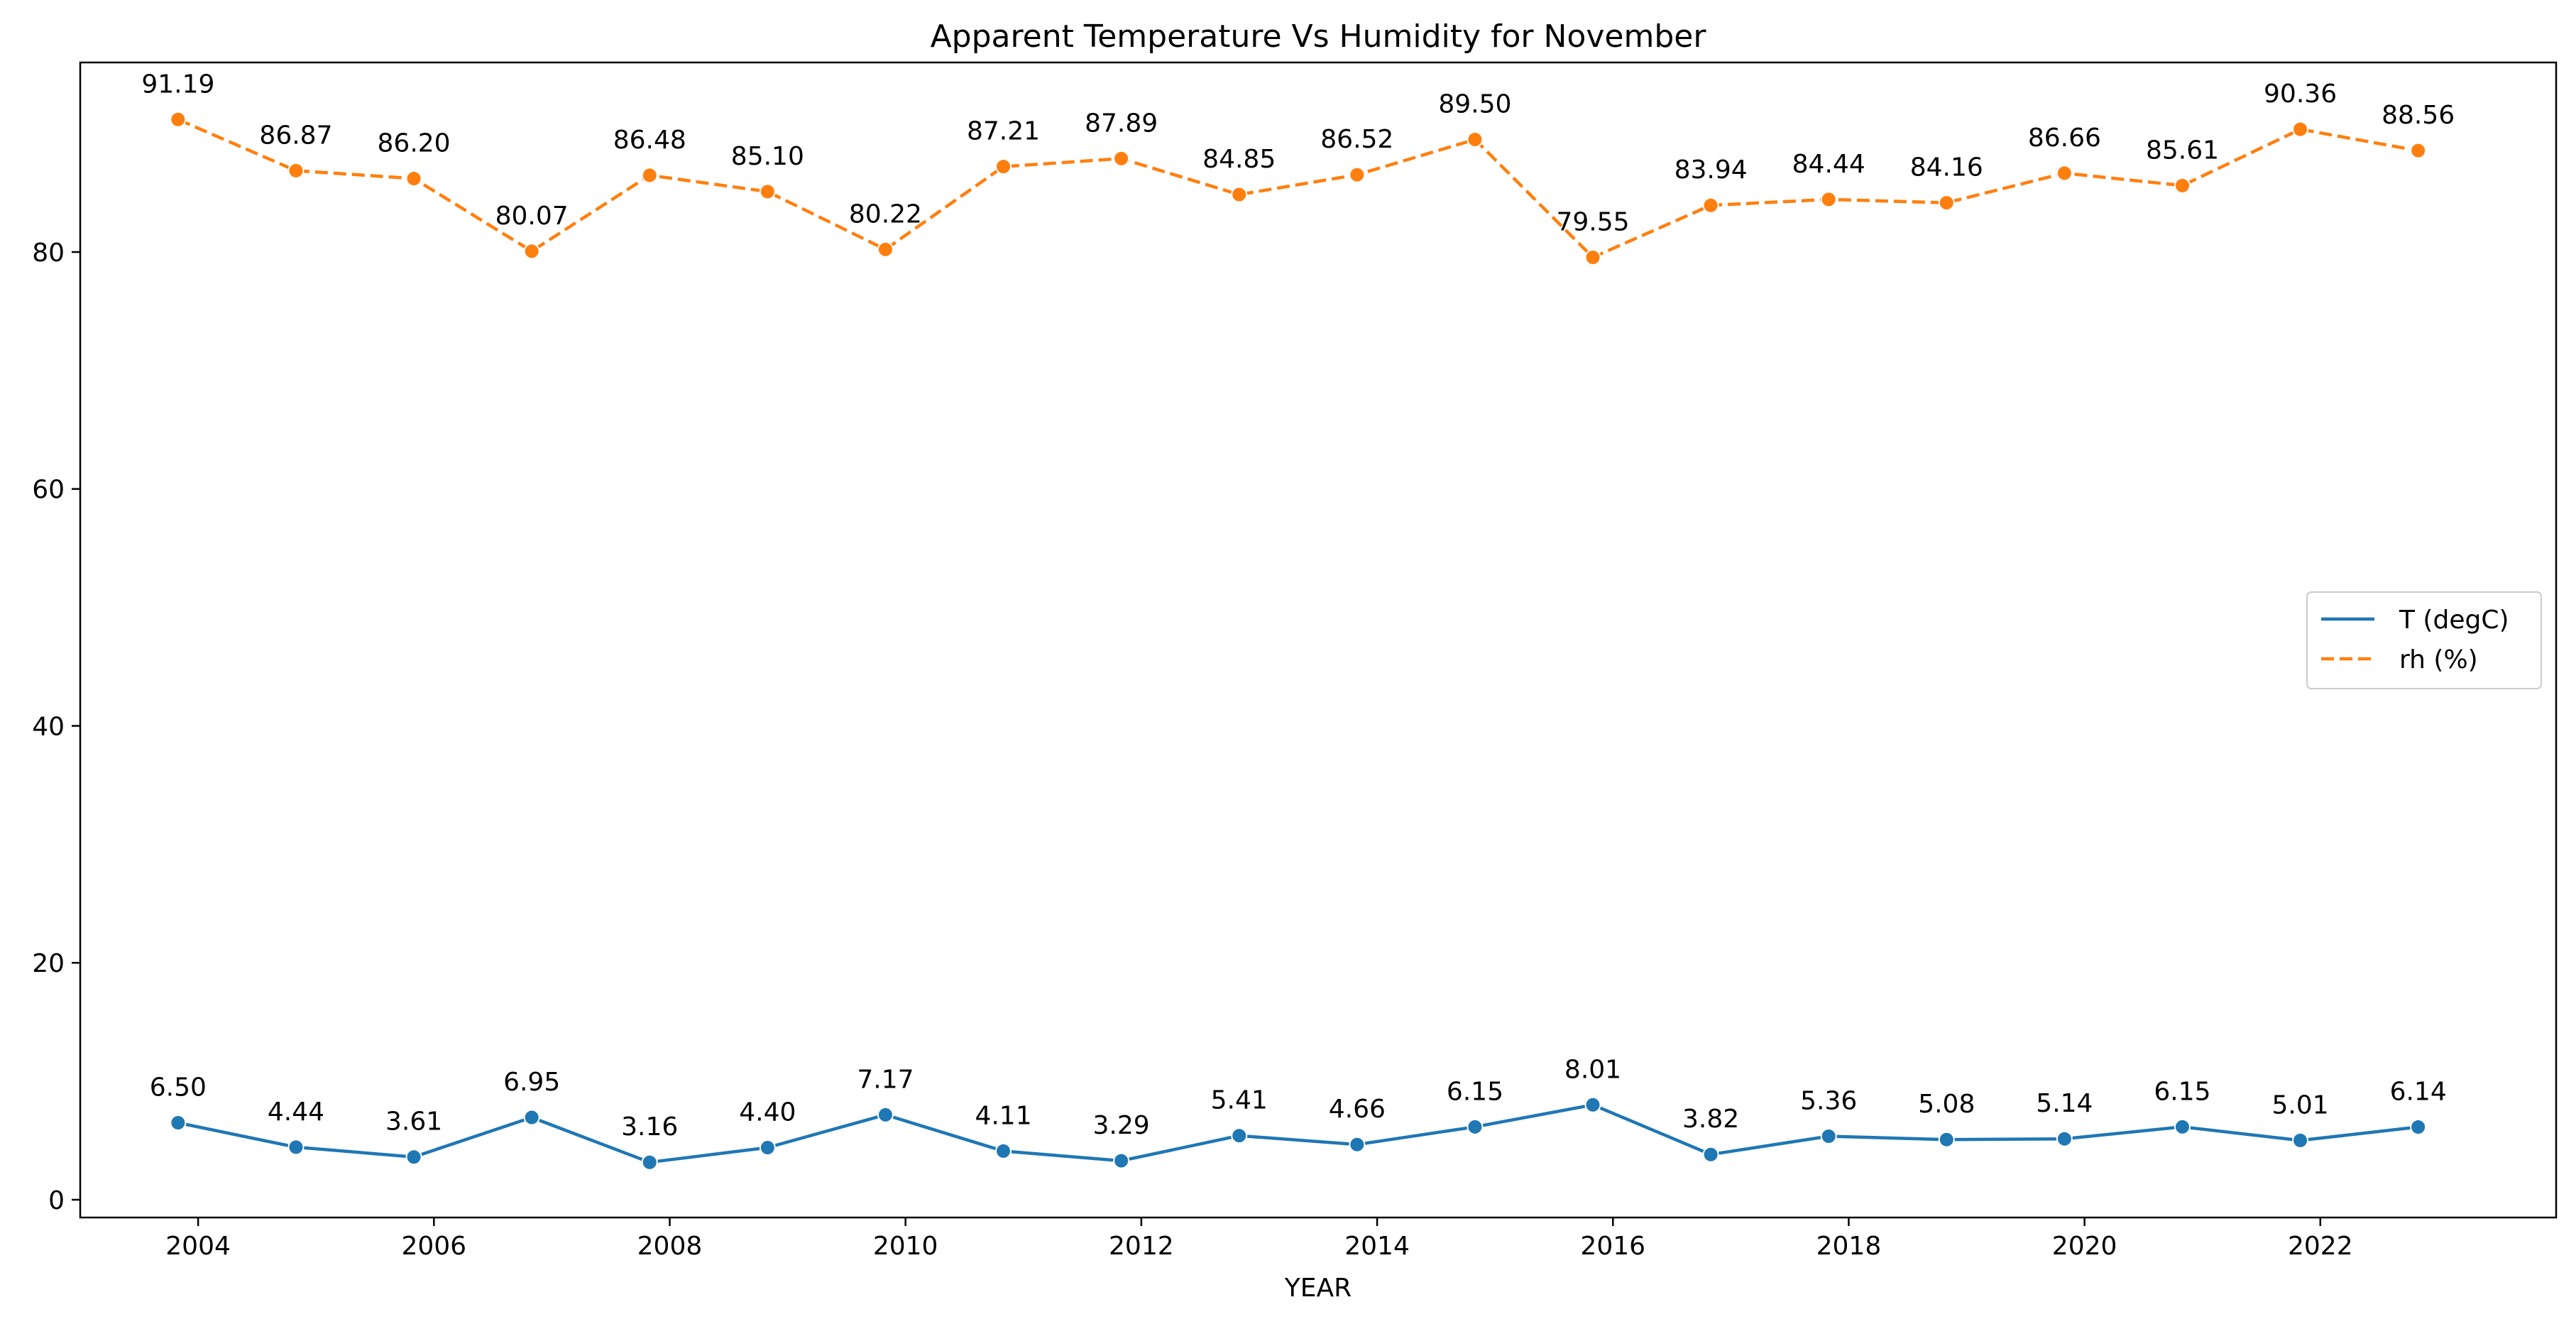  What do you see at coordinates (2064, 139) in the screenshot?
I see `series-1-data-label: 86.66` at bounding box center [2064, 139].